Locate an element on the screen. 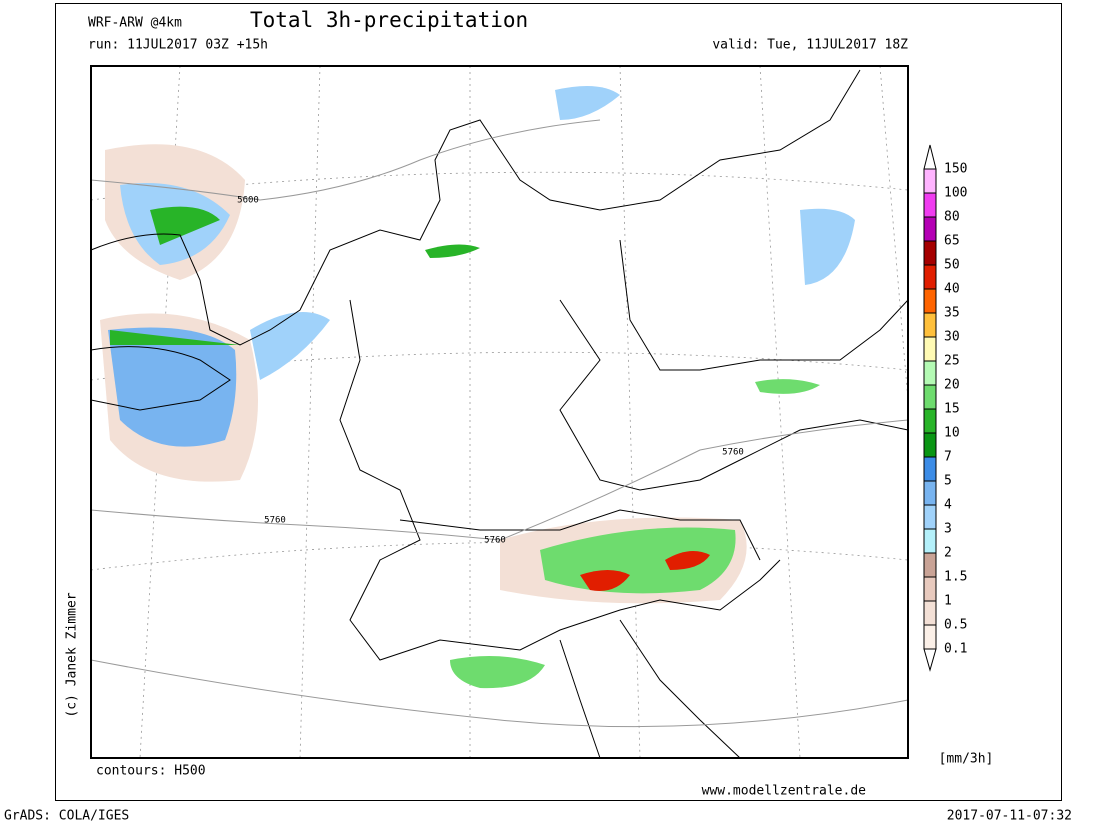 The width and height of the screenshot is (1100, 825). colorbar-label: 50 is located at coordinates (952, 265).